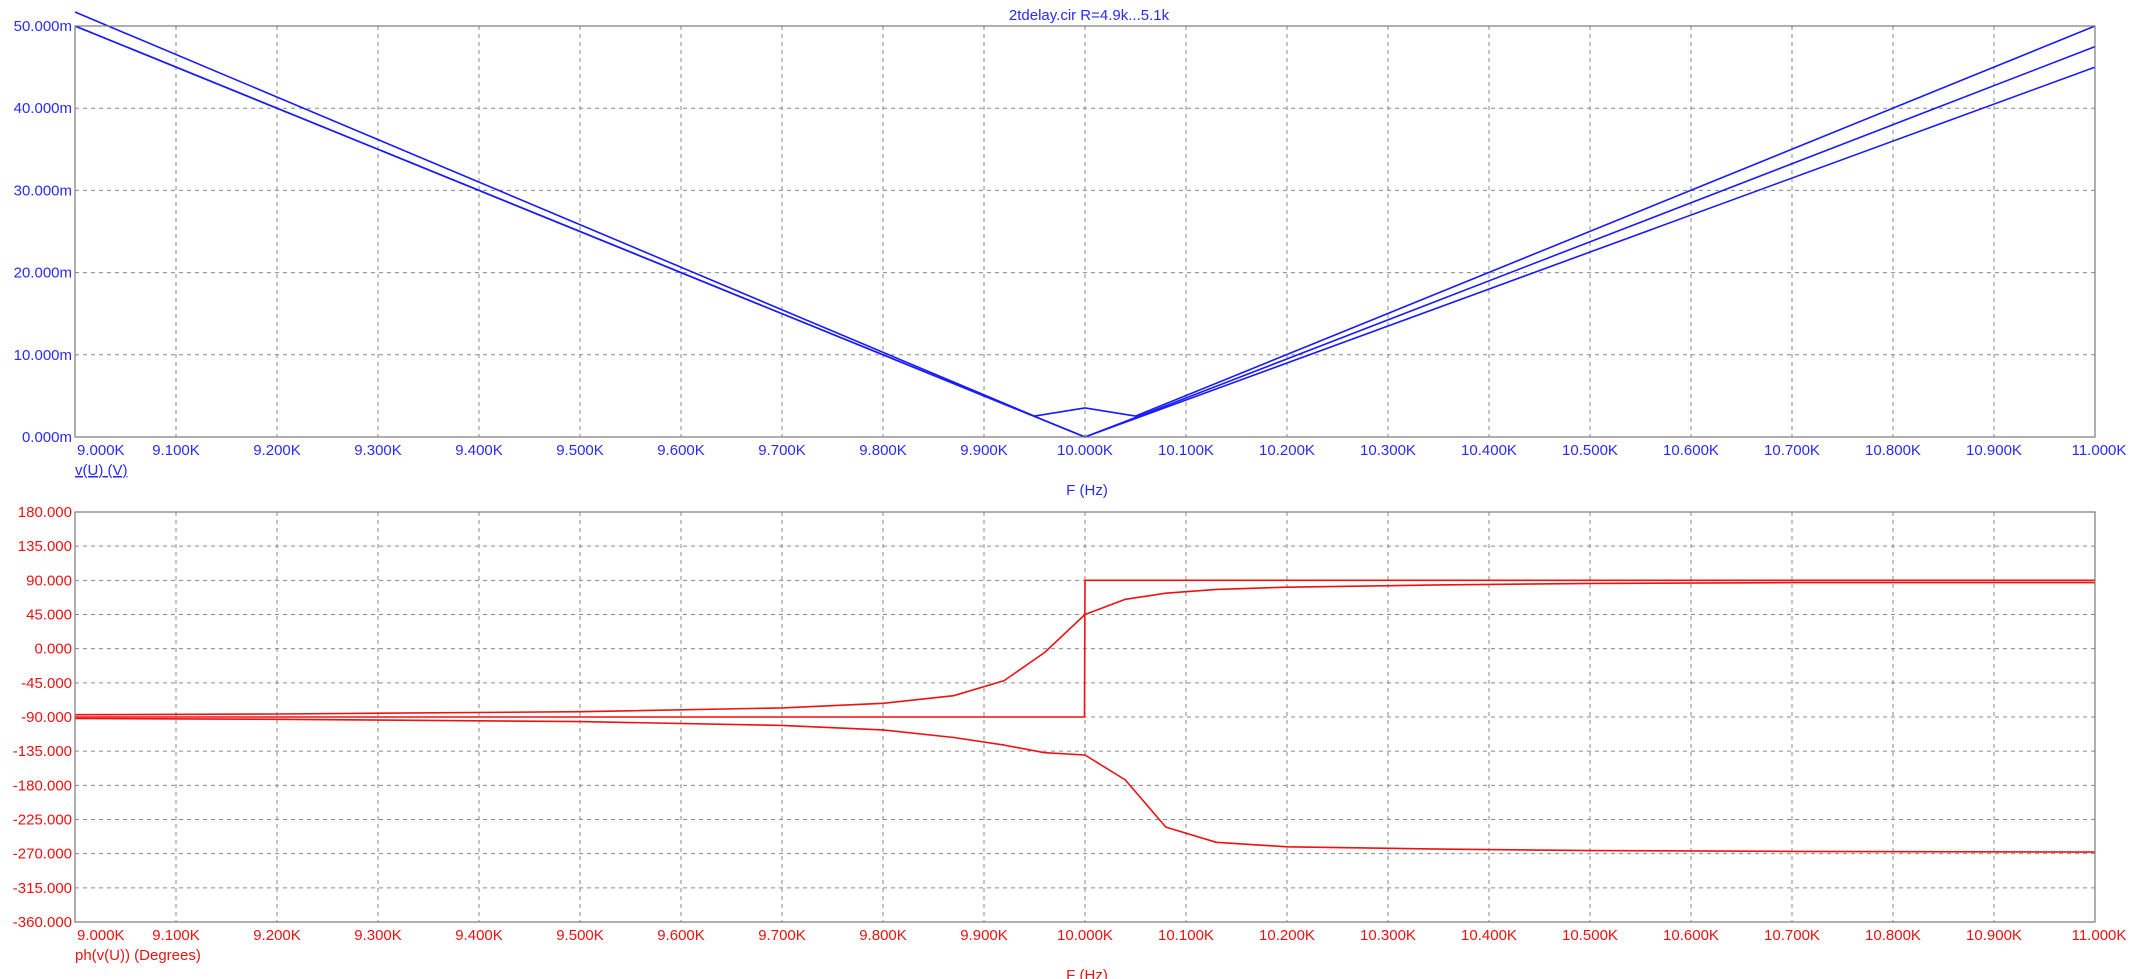 The image size is (2133, 979). I want to click on phase-x-tick-label: 9.100K, so click(176, 935).